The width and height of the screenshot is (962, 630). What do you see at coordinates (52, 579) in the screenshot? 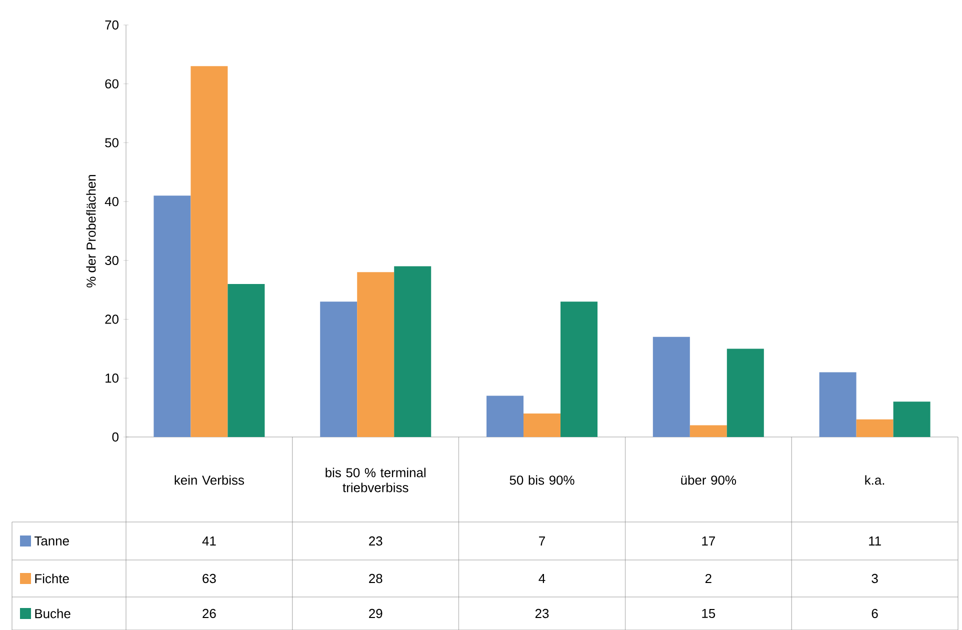
I see `legend-label: Fichte` at bounding box center [52, 579].